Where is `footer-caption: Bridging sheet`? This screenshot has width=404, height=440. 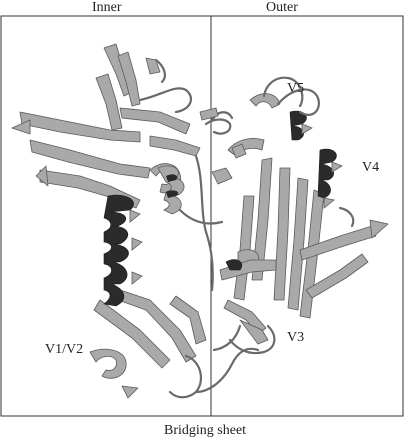 footer-caption: Bridging sheet is located at coordinates (205, 430).